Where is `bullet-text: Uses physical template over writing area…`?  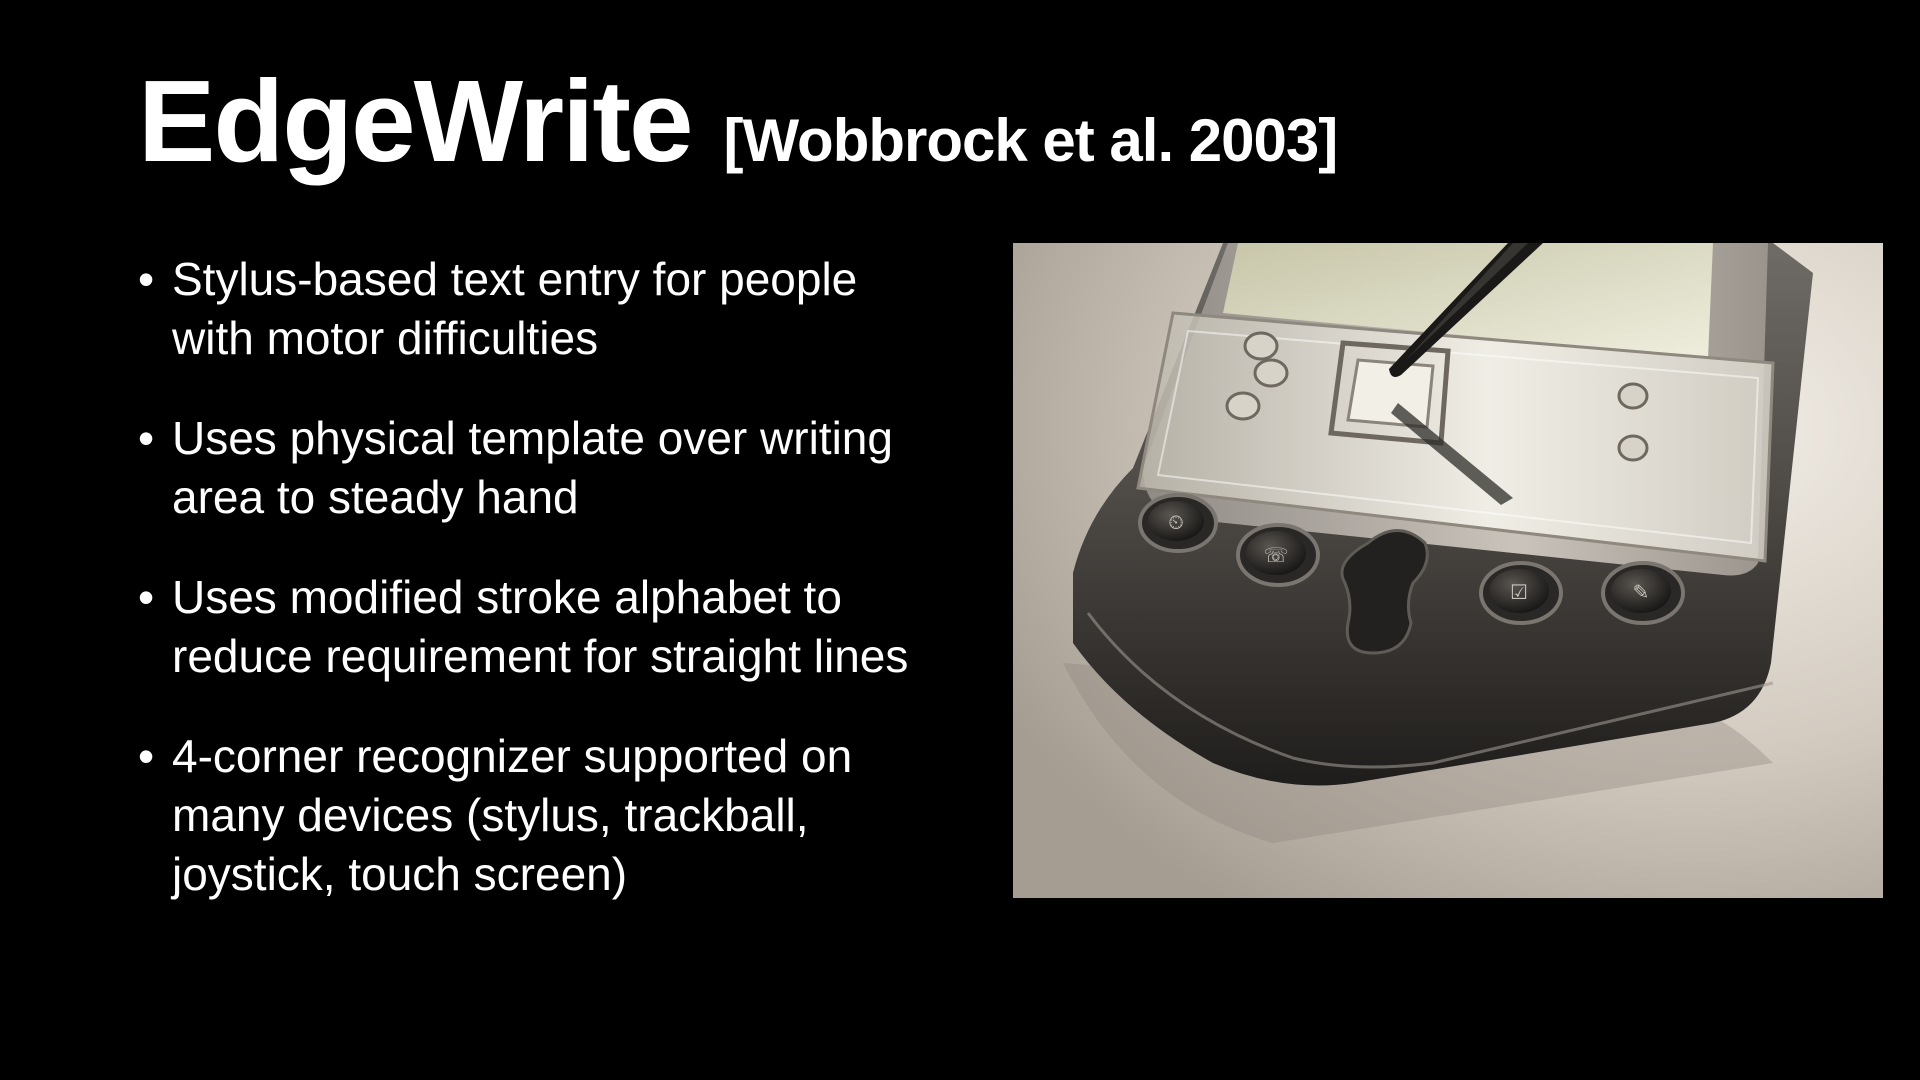
bullet-text: Uses physical template over writing area… is located at coordinates (532, 467).